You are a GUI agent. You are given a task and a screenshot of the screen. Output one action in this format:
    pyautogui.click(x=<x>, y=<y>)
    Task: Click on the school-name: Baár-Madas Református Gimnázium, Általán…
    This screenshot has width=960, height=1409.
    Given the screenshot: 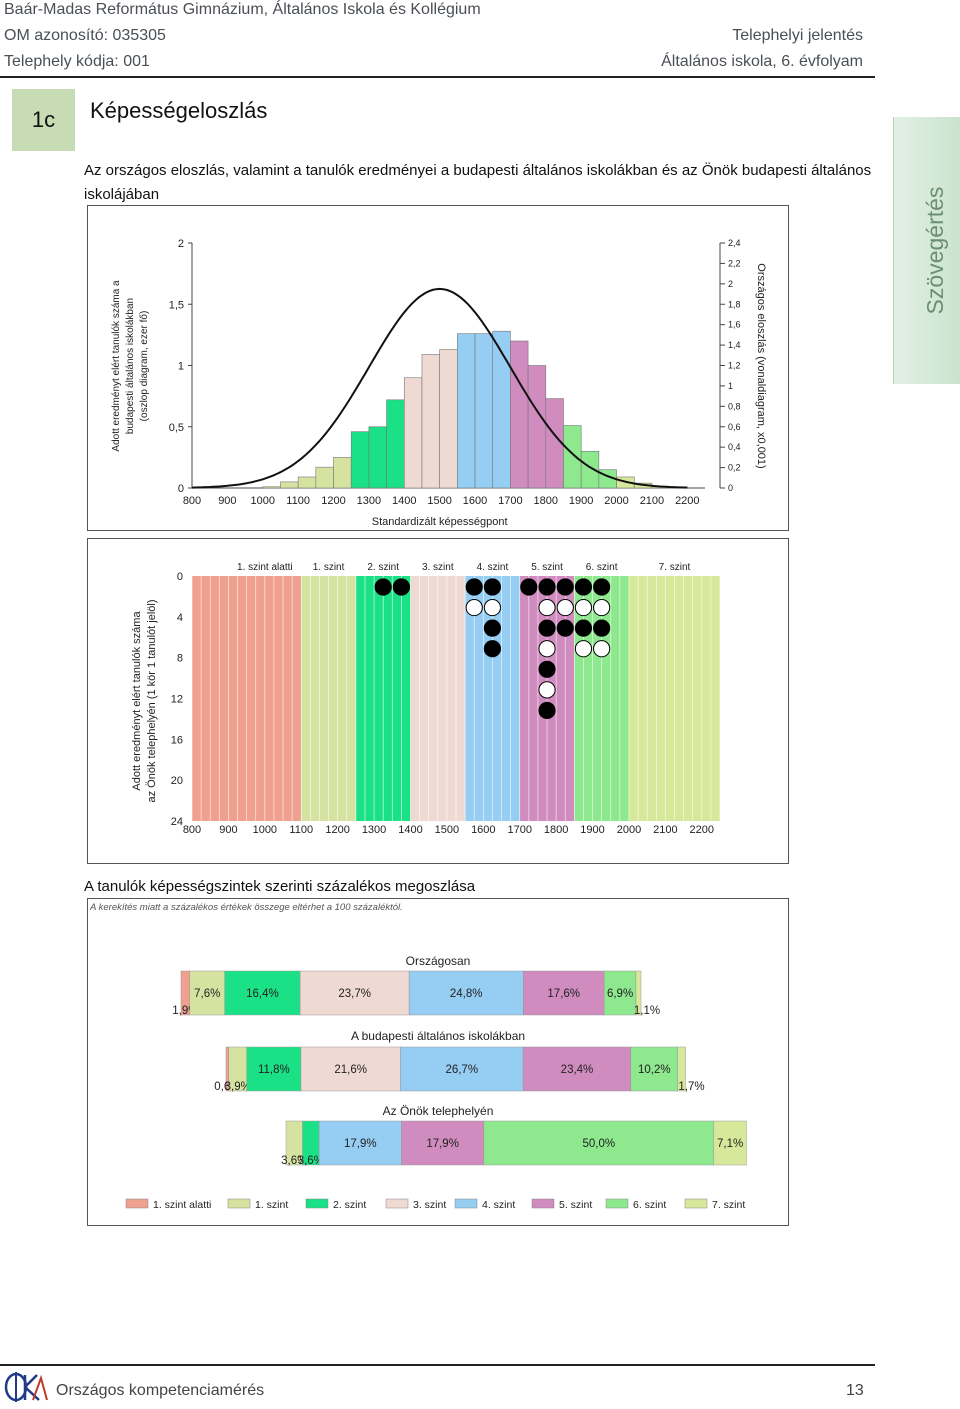 What is the action you would take?
    pyautogui.click(x=242, y=9)
    